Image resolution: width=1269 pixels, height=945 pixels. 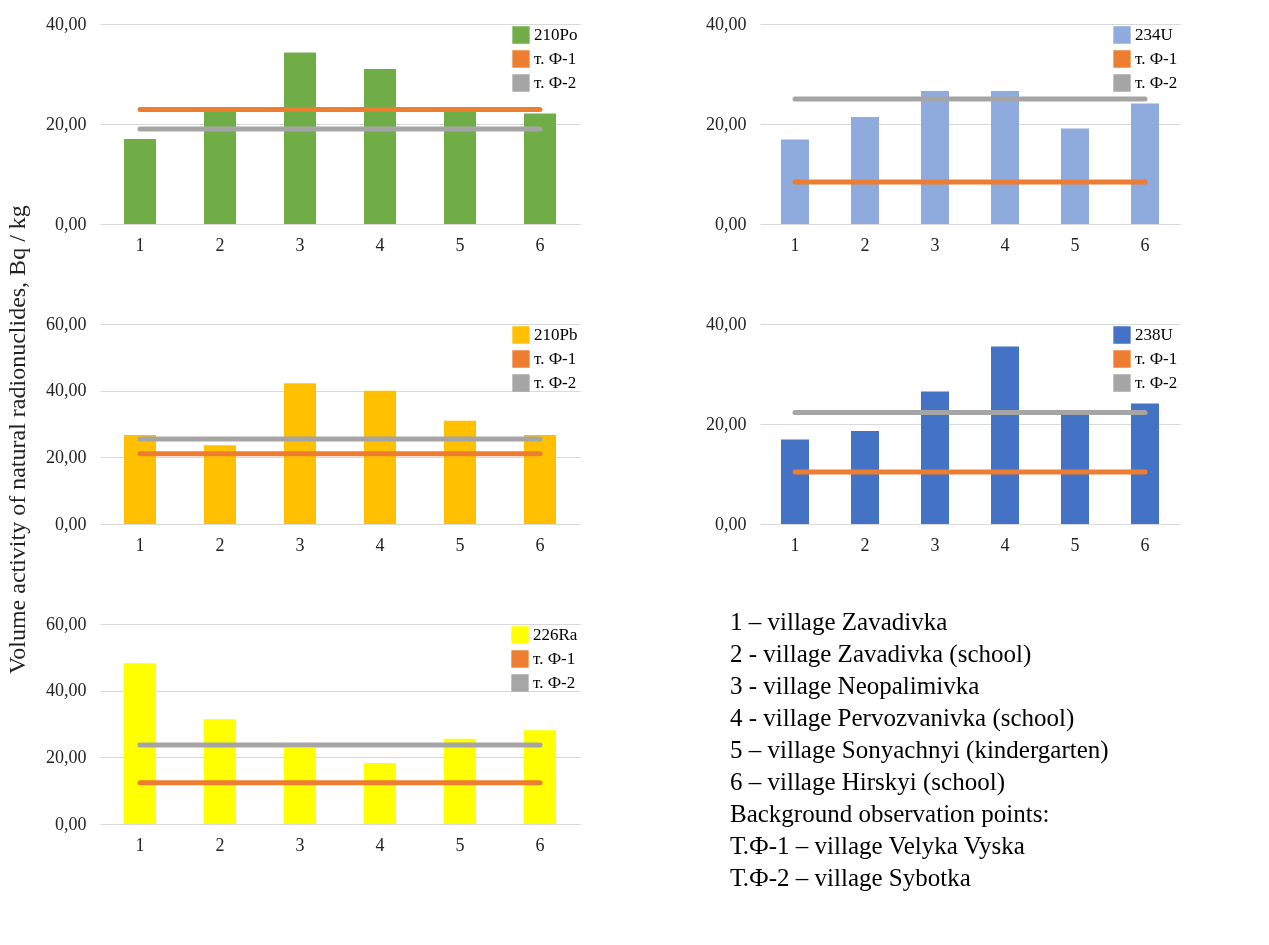 What do you see at coordinates (920, 750) in the screenshot?
I see `text: 5 – village Sonyachnyi (kindergarten)` at bounding box center [920, 750].